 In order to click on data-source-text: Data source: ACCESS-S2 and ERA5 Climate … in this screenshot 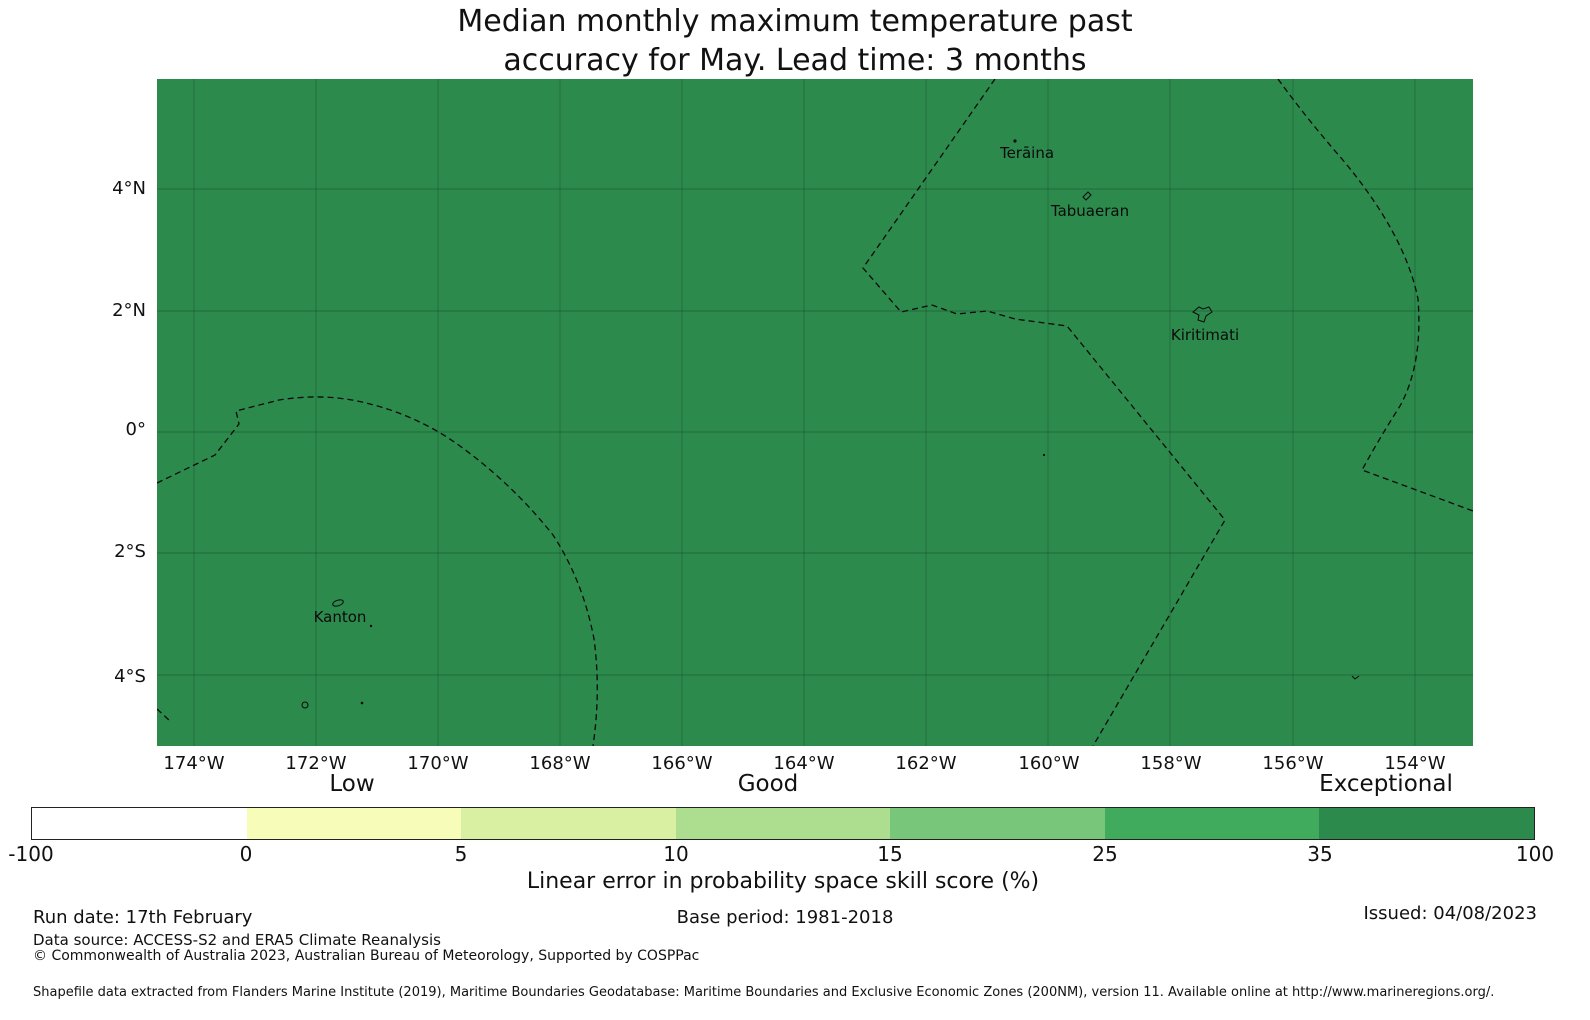, I will do `click(237, 940)`.